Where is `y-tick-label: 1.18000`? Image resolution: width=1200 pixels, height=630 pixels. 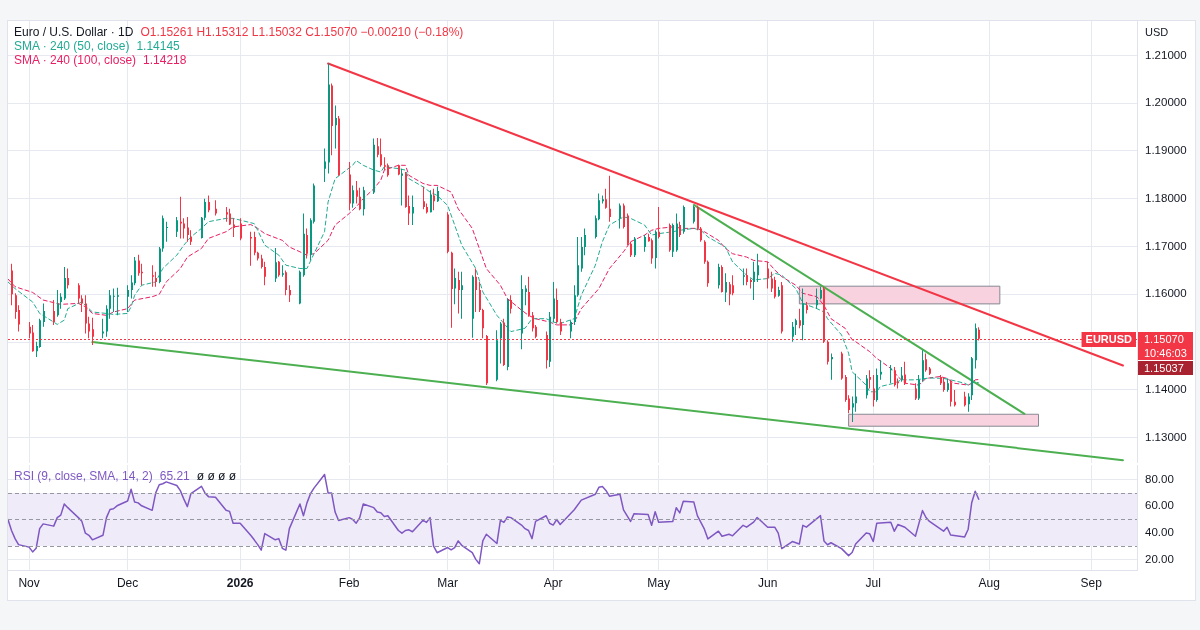 y-tick-label: 1.18000 is located at coordinates (1166, 197).